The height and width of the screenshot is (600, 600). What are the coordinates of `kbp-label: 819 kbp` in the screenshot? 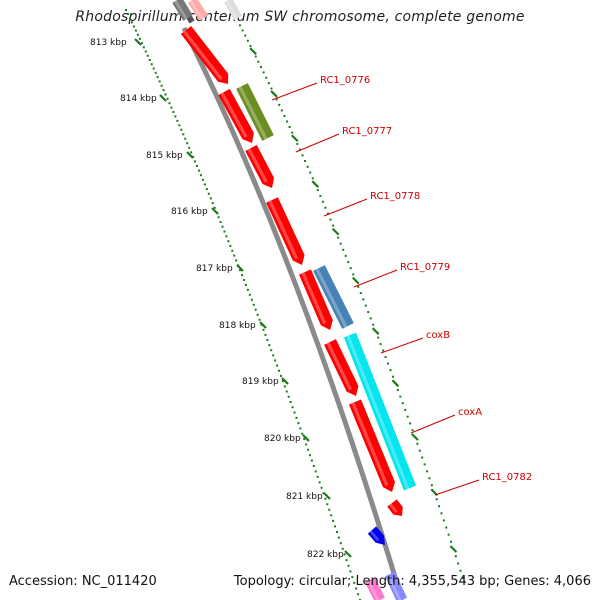 It's located at (260, 382).